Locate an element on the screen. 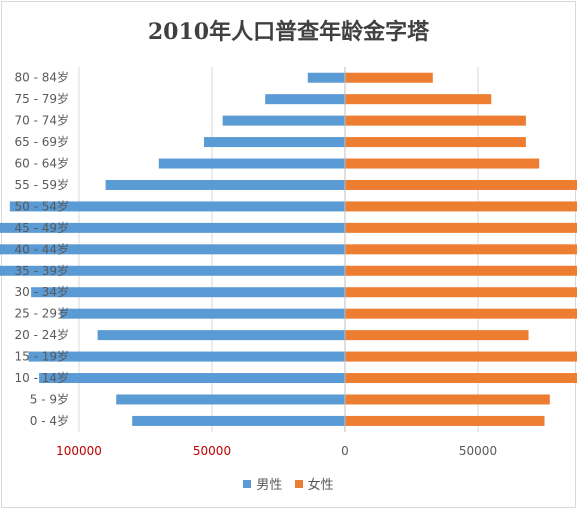 The image size is (577, 509). chart-title: 2010年人口普查年龄金字塔 is located at coordinates (288, 32).